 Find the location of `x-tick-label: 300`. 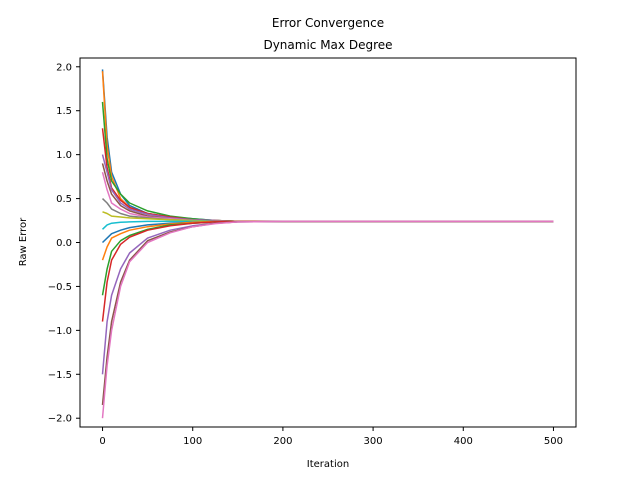

x-tick-label: 300 is located at coordinates (373, 441).